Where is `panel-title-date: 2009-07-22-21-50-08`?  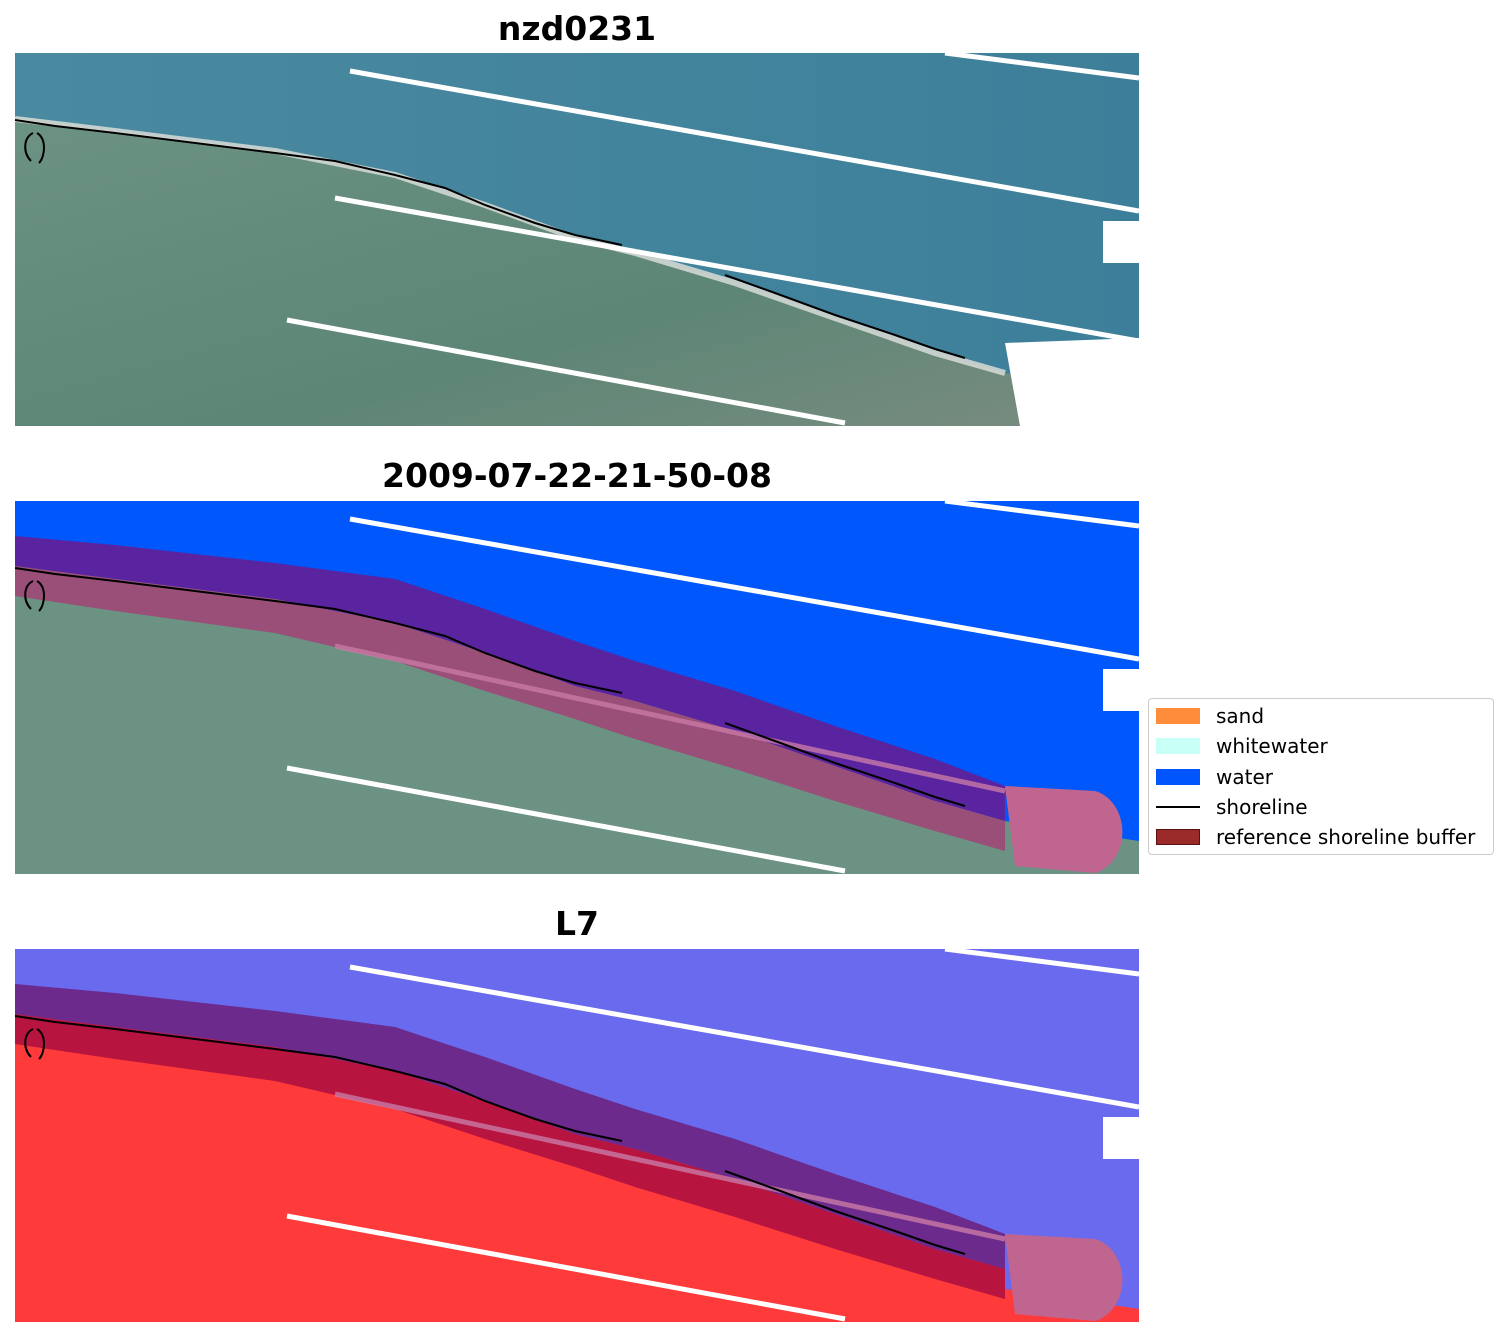 panel-title-date: 2009-07-22-21-50-08 is located at coordinates (577, 475).